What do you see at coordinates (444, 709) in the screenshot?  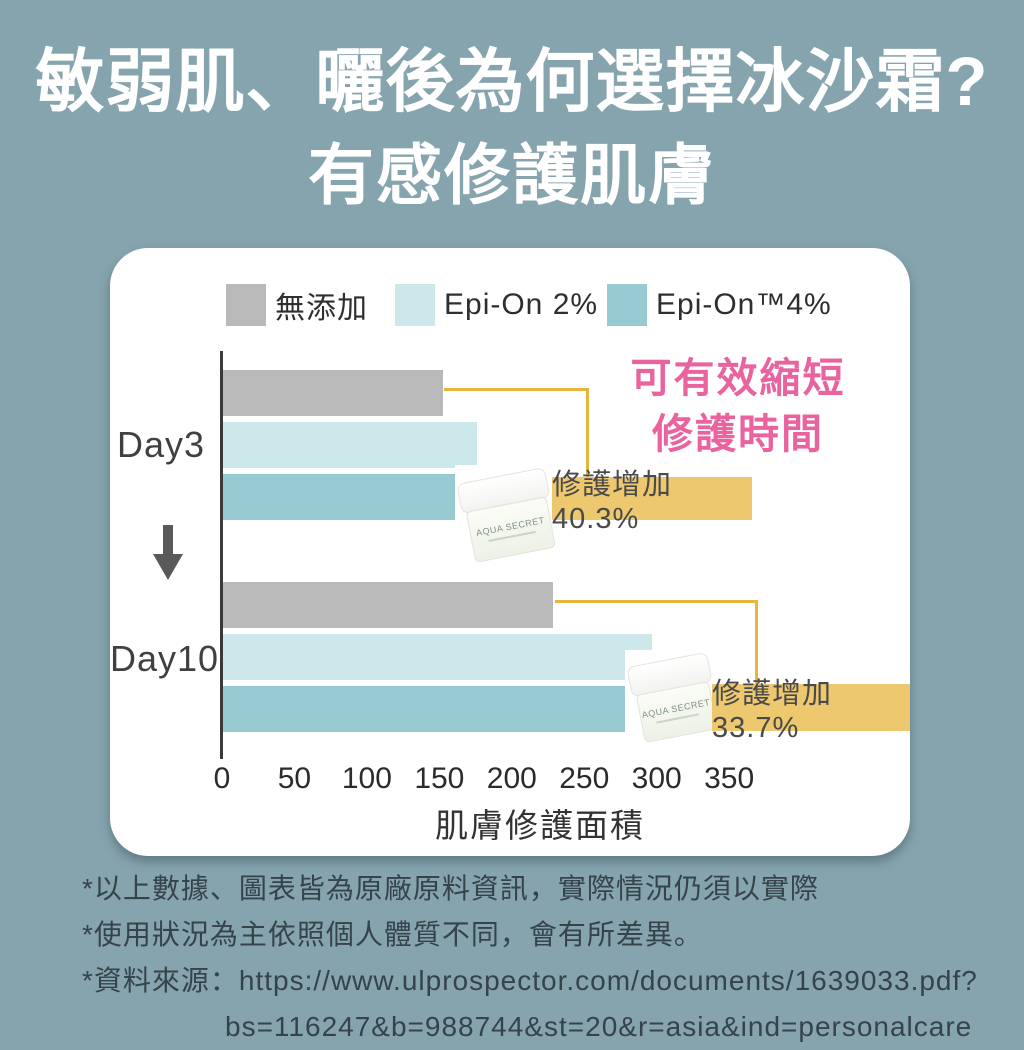 I see `bar-day10-series2` at bounding box center [444, 709].